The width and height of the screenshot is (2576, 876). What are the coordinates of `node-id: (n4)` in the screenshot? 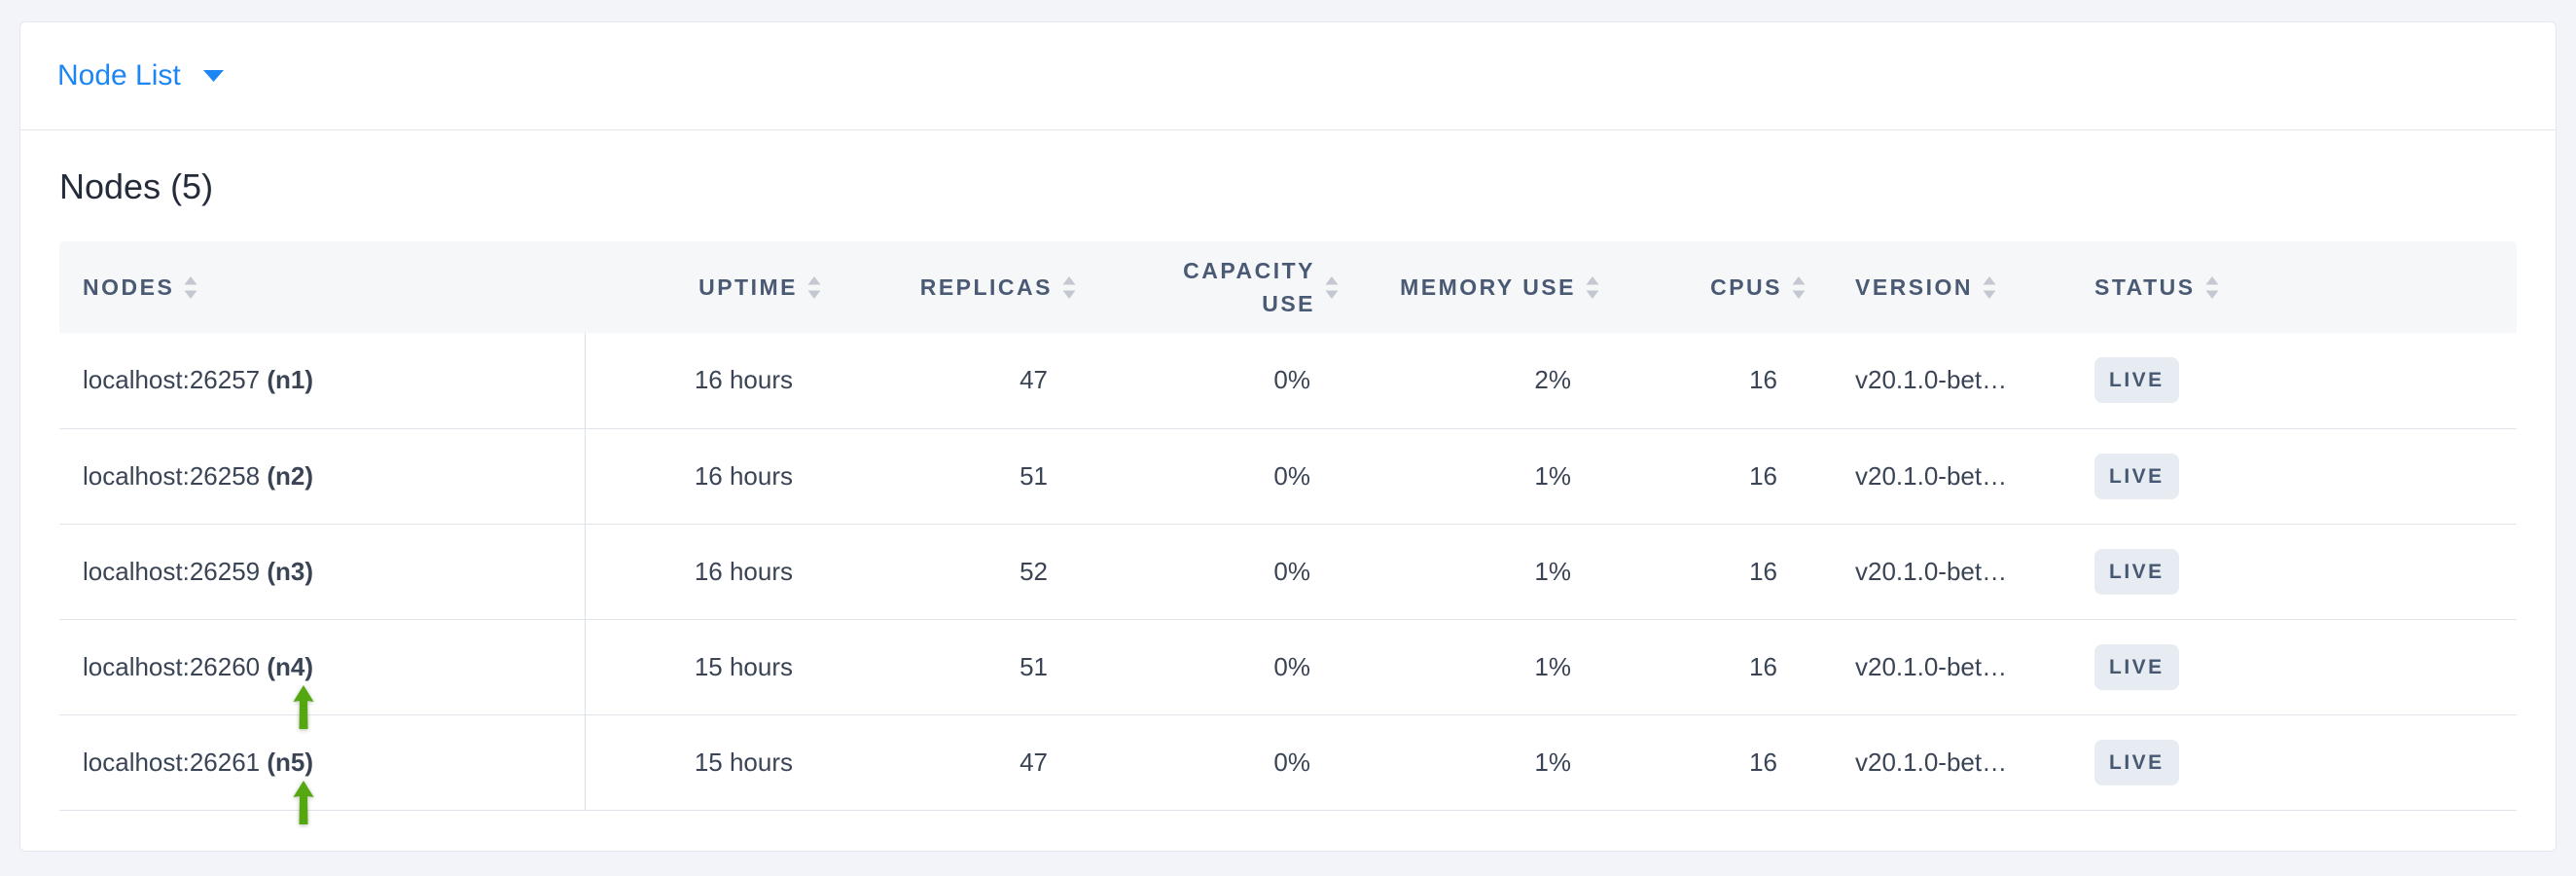 It's located at (290, 666).